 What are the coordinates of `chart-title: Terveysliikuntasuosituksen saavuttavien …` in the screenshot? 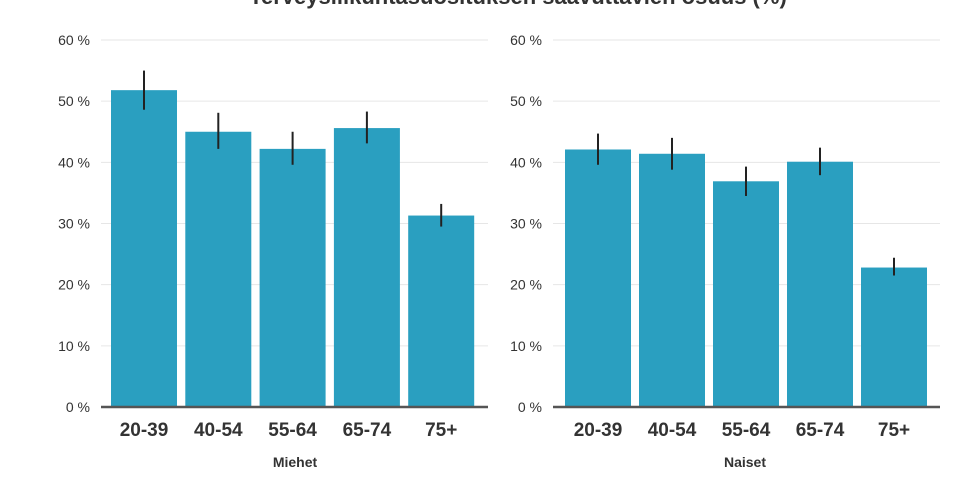 It's located at (518, 4).